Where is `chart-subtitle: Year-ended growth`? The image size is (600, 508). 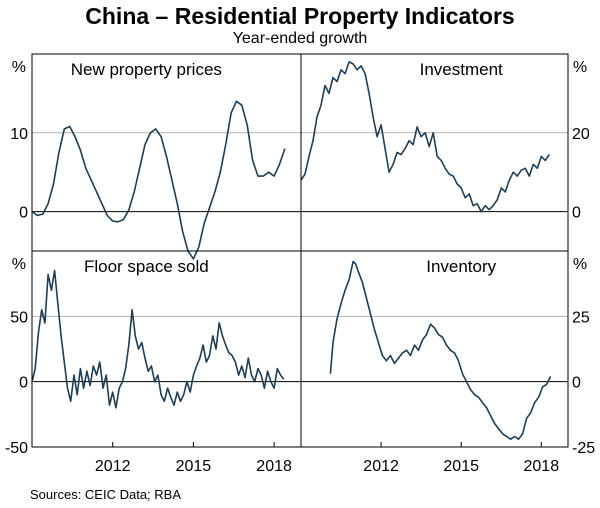 chart-subtitle: Year-ended growth is located at coordinates (300, 38).